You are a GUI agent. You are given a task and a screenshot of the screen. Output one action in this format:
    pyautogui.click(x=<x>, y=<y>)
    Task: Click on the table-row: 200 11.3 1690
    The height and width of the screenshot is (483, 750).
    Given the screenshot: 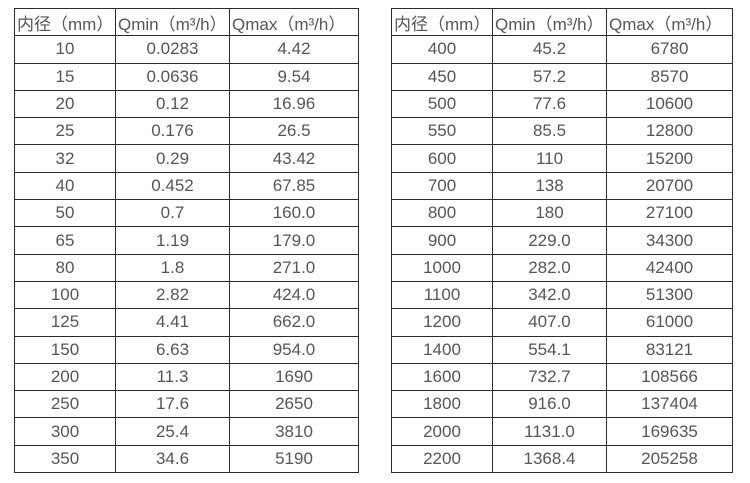 What is the action you would take?
    pyautogui.click(x=186, y=377)
    